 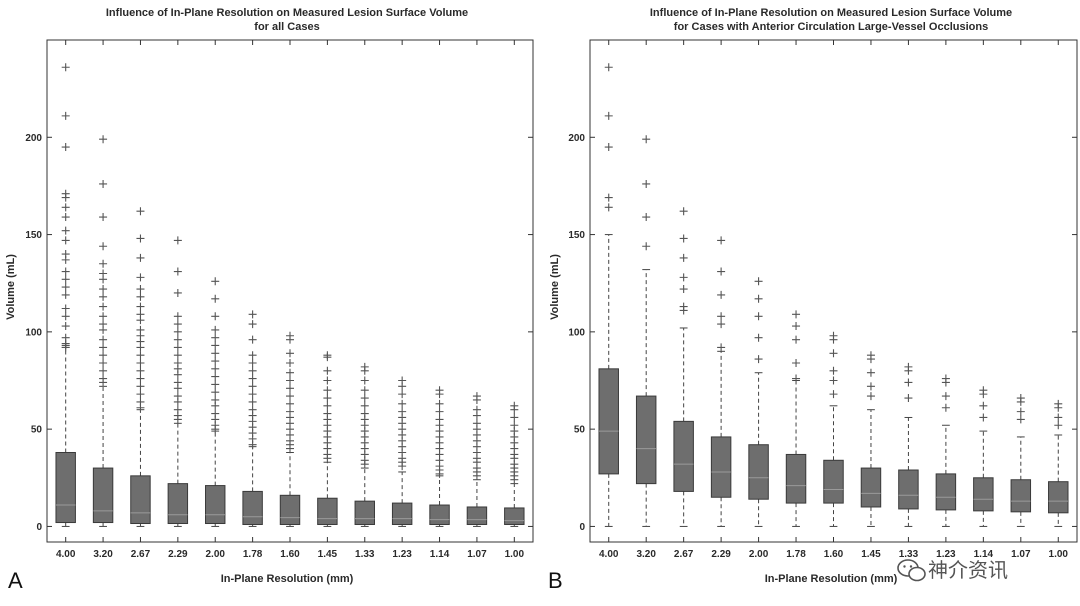 What do you see at coordinates (555, 580) in the screenshot?
I see `panel-b-letter: B` at bounding box center [555, 580].